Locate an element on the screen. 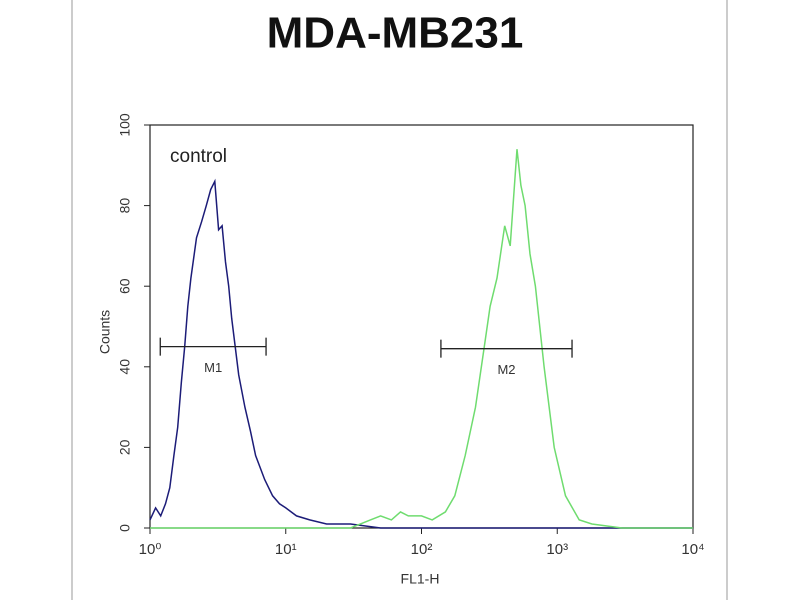 The width and height of the screenshot is (800, 605). y-tick-label: 20 is located at coordinates (125, 447).